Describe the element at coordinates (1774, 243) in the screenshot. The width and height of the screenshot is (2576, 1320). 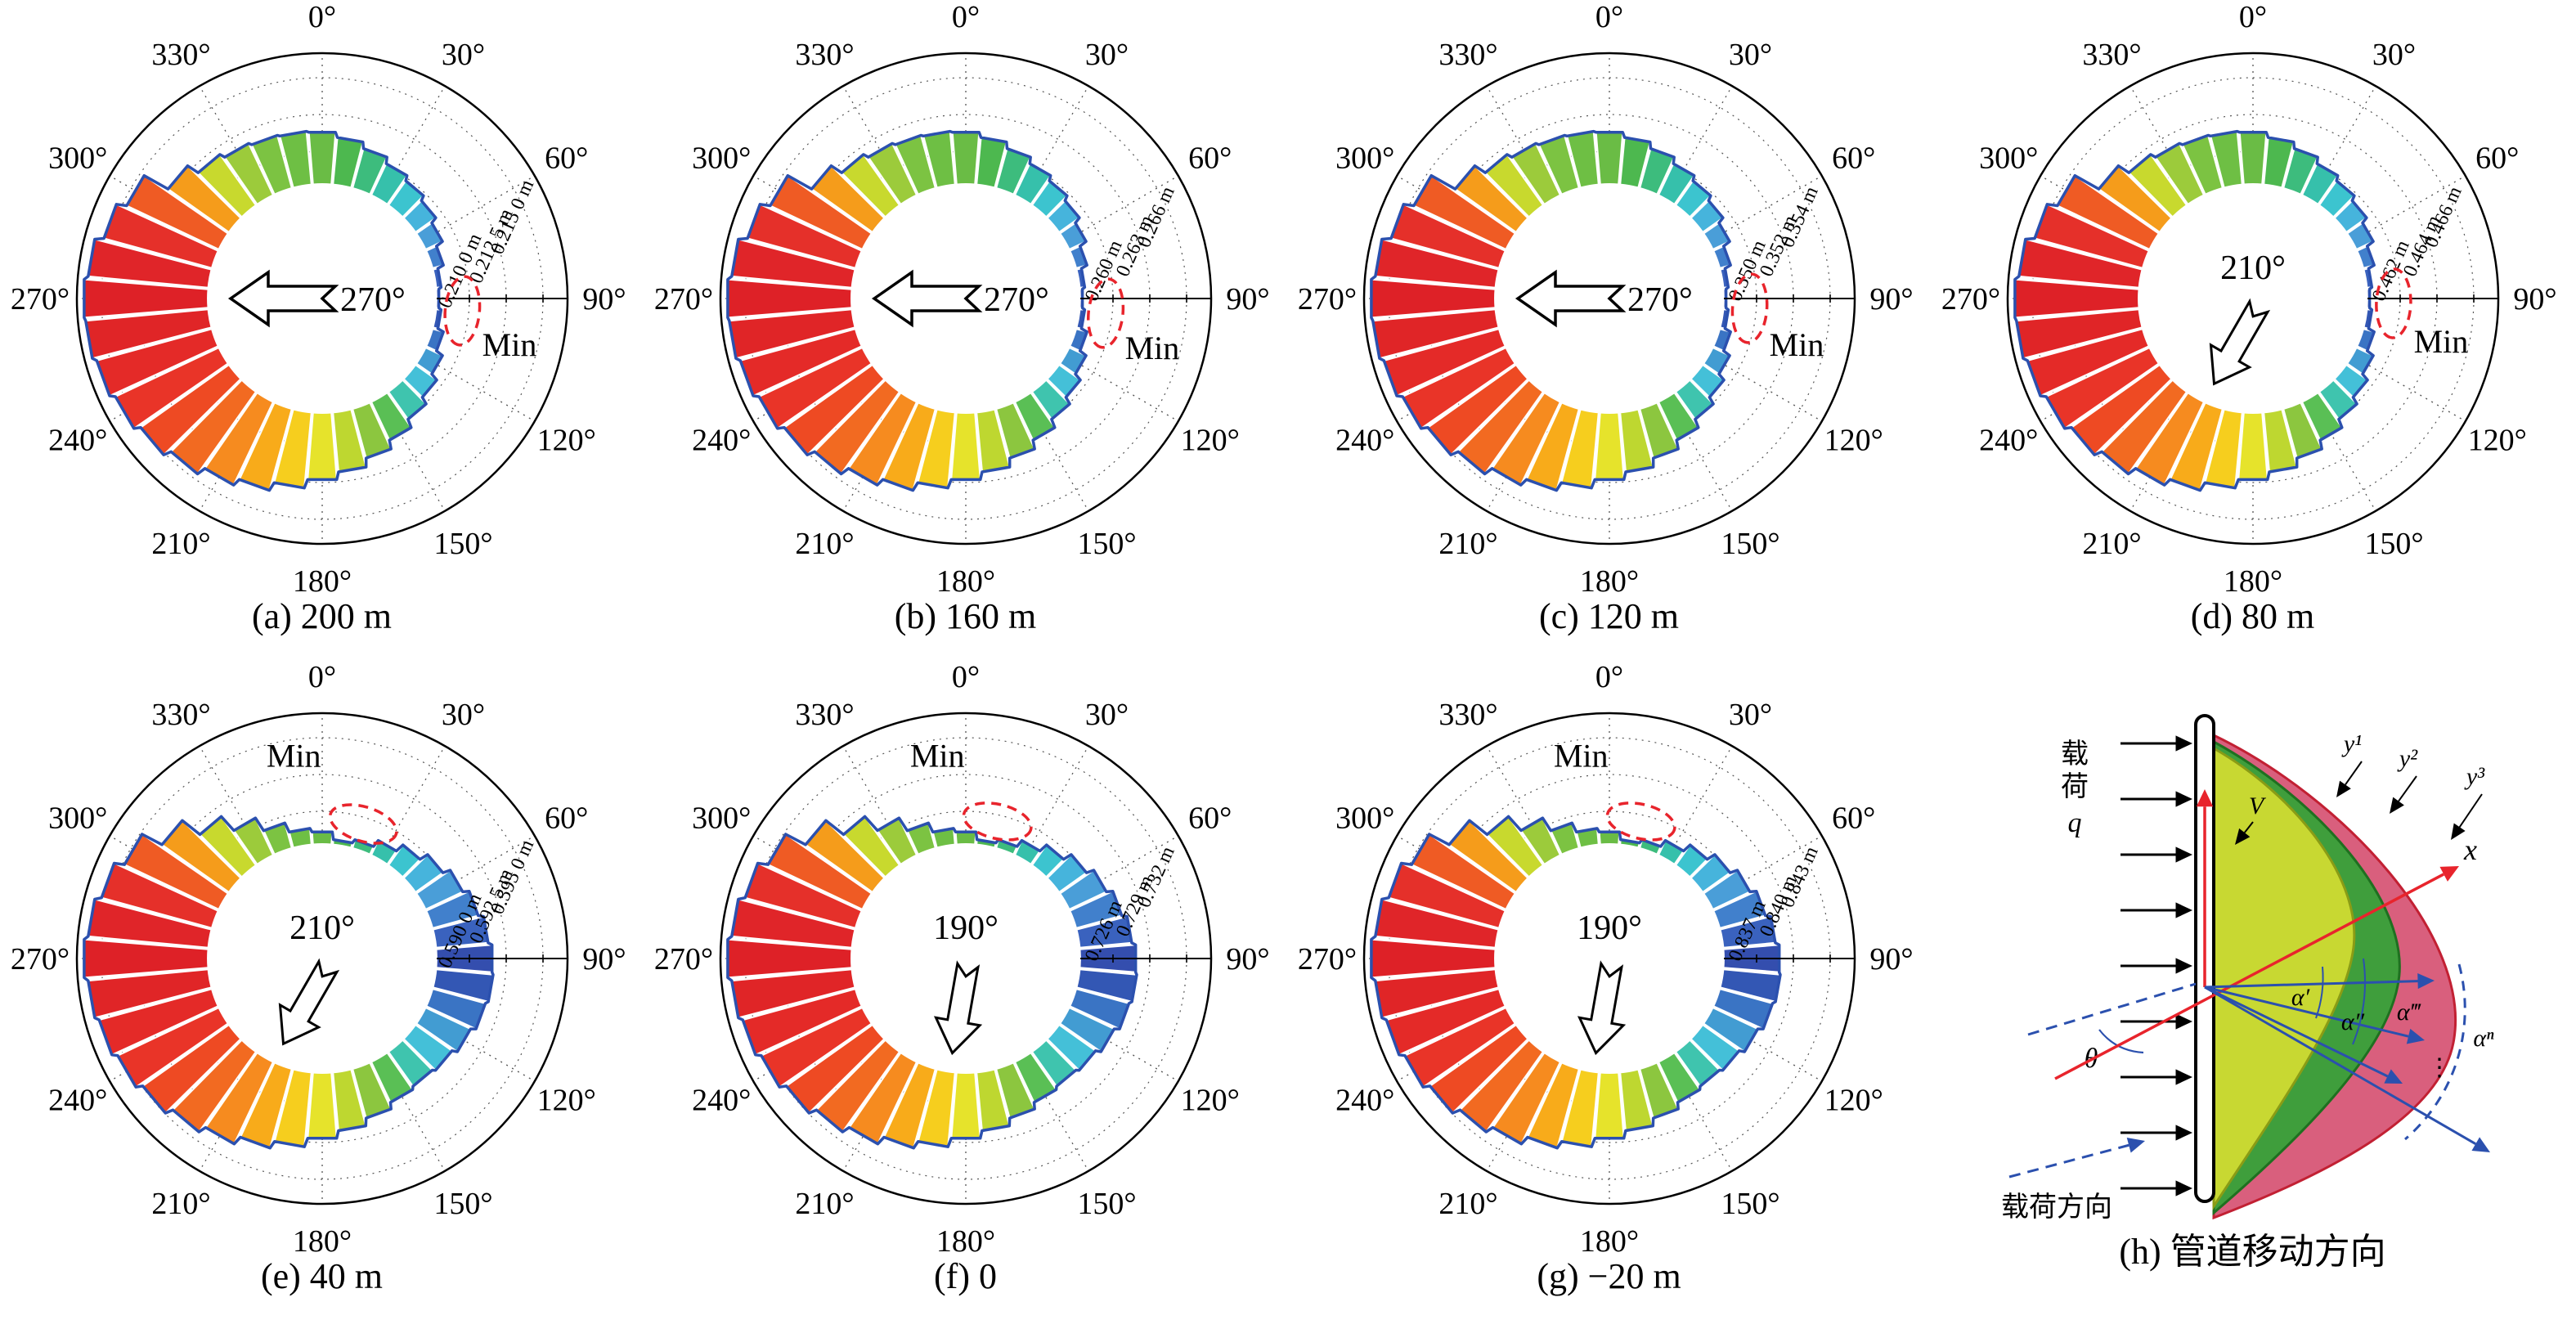
I see `radial-tick-labels: 0.350 m0.352 m0.354 m` at that location.